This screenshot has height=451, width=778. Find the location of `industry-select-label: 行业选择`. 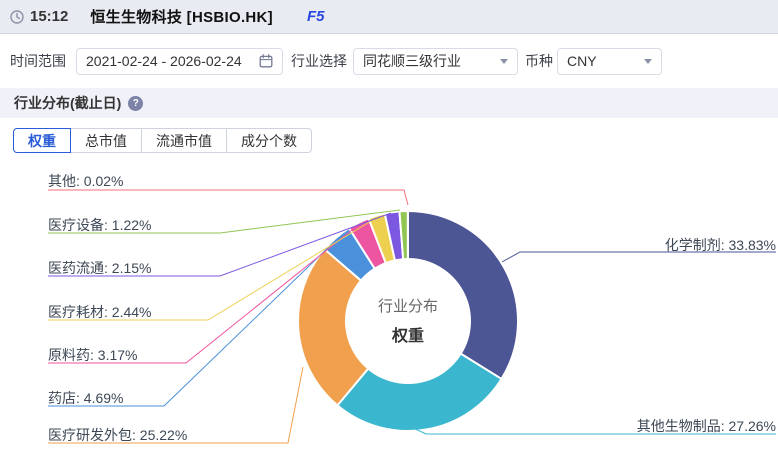

industry-select-label: 行业选择 is located at coordinates (319, 61).